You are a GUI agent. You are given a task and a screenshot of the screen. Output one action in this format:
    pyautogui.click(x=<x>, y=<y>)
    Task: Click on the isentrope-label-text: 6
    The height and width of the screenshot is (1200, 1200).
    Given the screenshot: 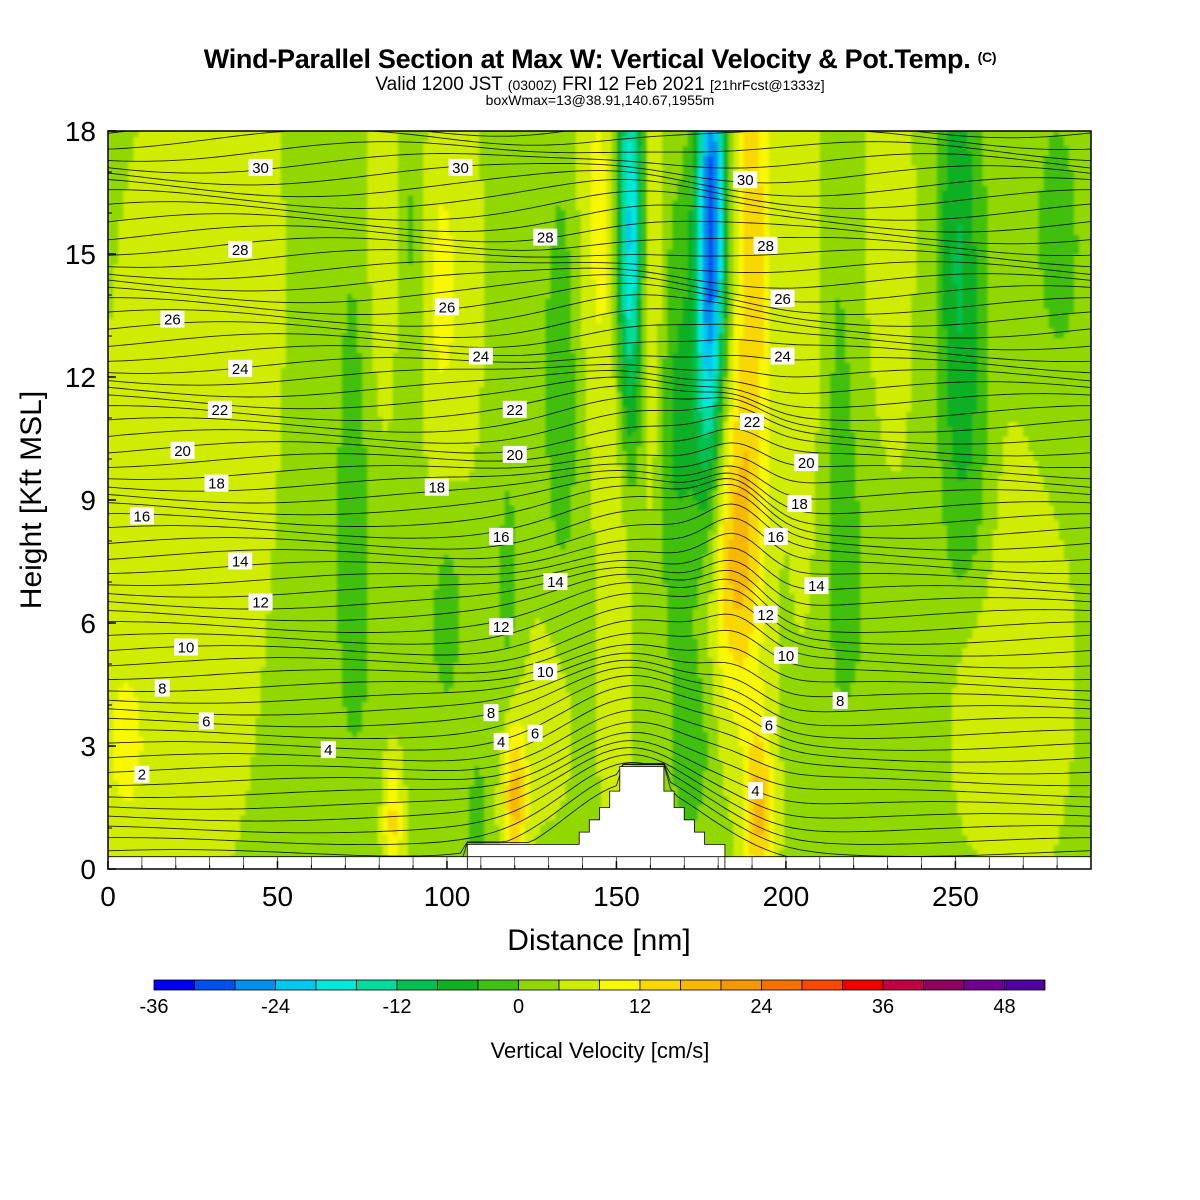 What is the action you would take?
    pyautogui.click(x=535, y=734)
    